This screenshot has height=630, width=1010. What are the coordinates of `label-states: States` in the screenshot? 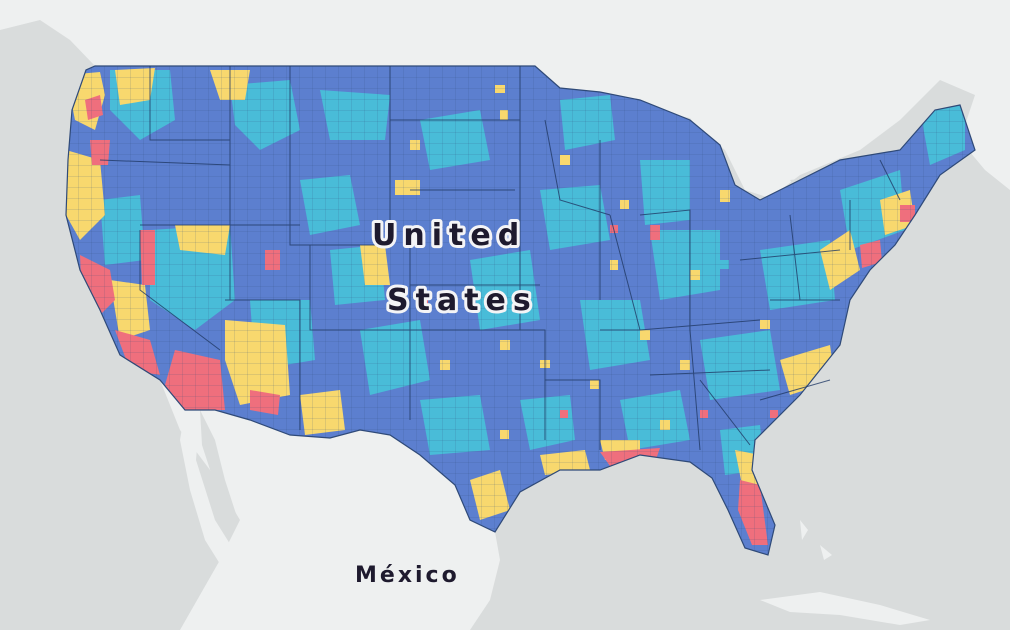 It's located at (462, 300).